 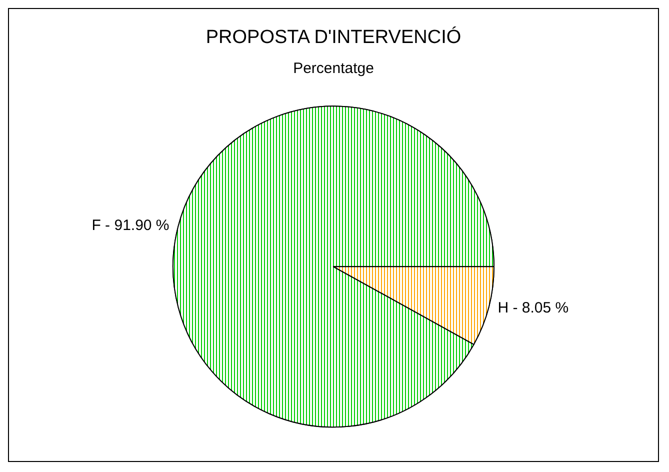 I want to click on slice-label: H - 8.05 %, so click(x=533, y=307).